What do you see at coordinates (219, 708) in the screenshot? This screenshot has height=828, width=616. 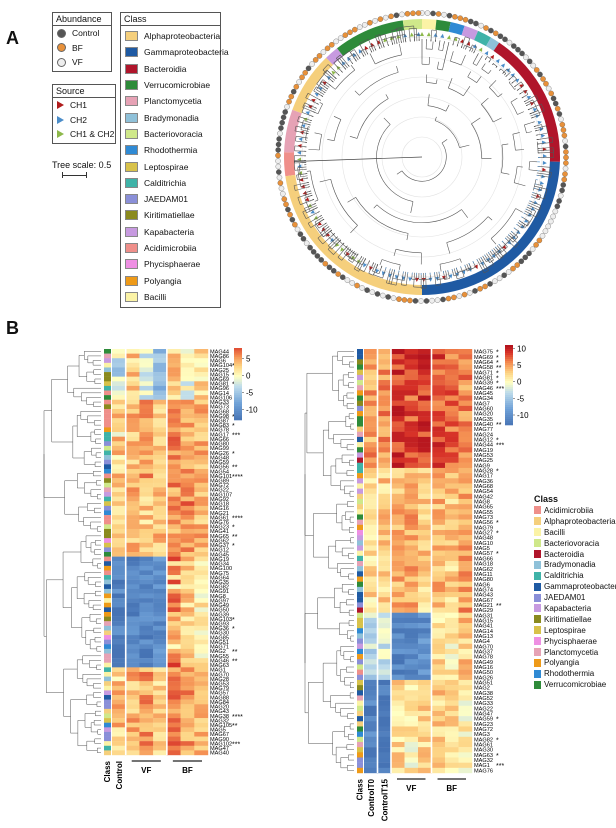 I see `row-label: MAG20` at bounding box center [219, 708].